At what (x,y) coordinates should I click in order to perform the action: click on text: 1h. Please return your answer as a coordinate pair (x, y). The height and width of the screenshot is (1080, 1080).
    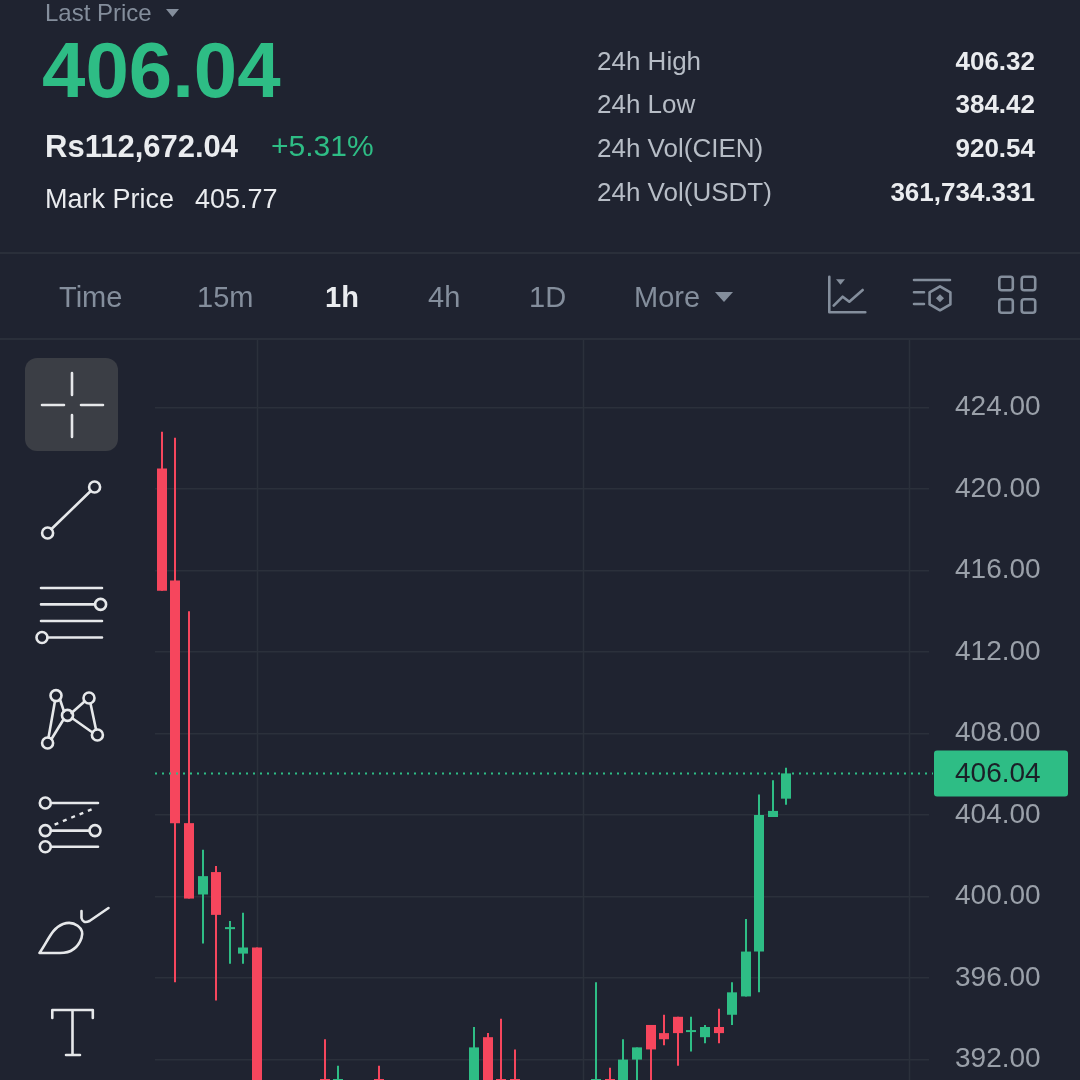
    Looking at the image, I should click on (342, 296).